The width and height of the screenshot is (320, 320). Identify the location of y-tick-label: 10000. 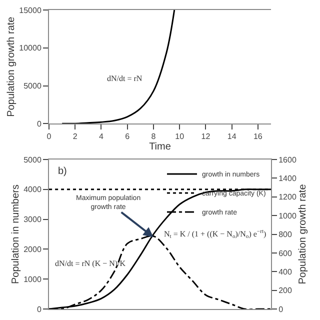
(30, 48).